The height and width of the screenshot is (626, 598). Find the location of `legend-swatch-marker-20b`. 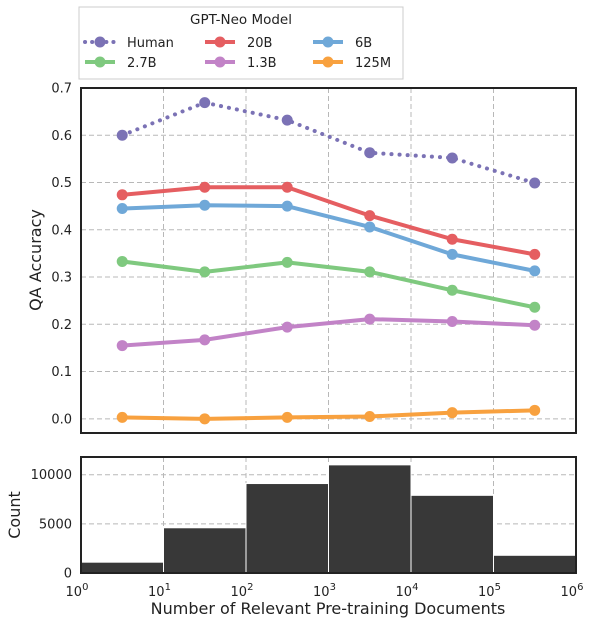

legend-swatch-marker-20b is located at coordinates (220, 42).